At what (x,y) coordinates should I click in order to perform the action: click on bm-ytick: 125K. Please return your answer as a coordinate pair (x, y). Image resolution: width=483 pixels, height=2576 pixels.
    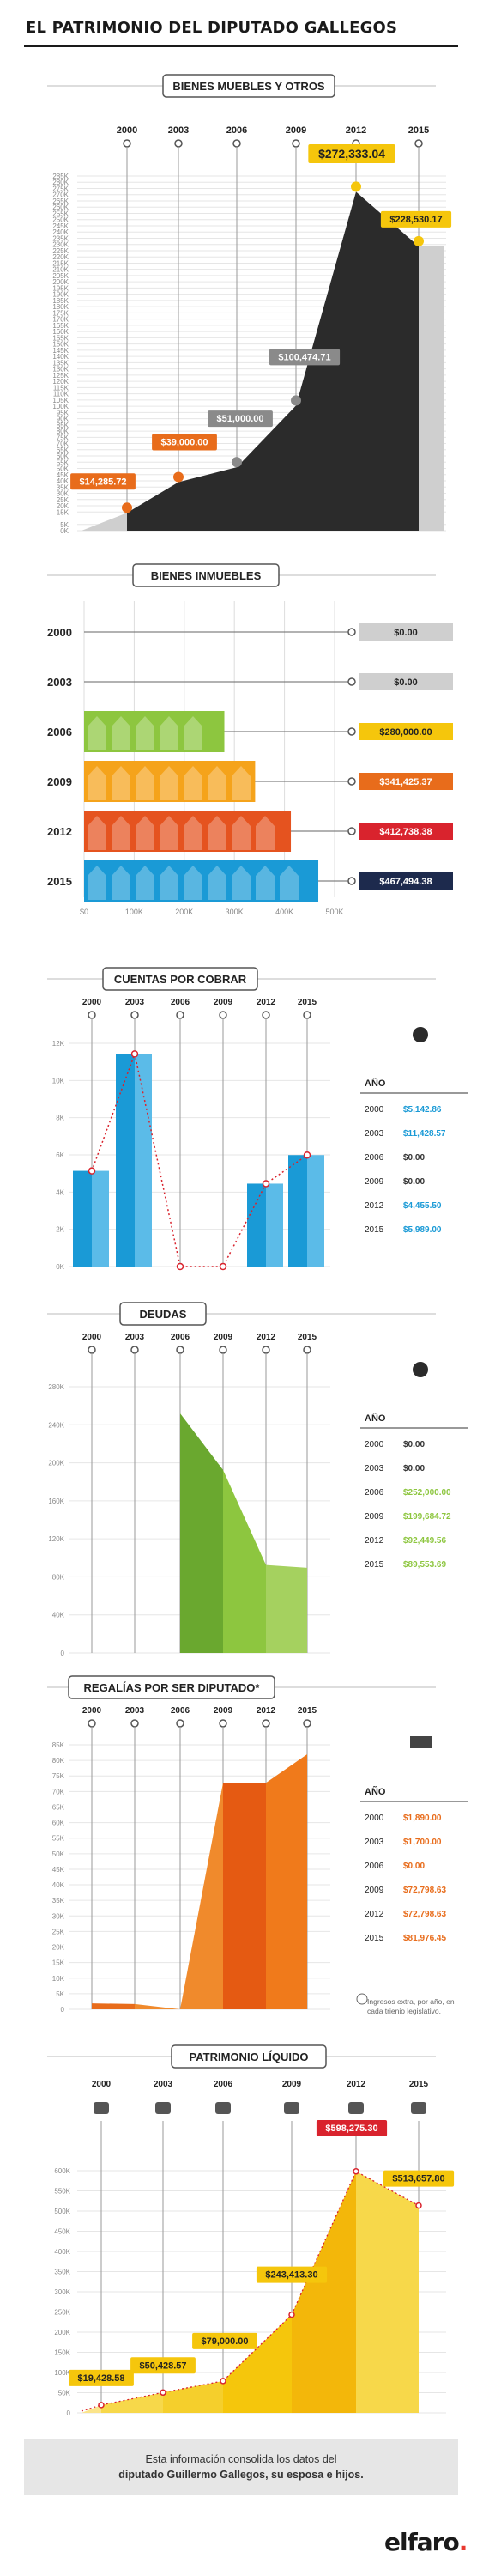
    Looking at the image, I should click on (60, 376).